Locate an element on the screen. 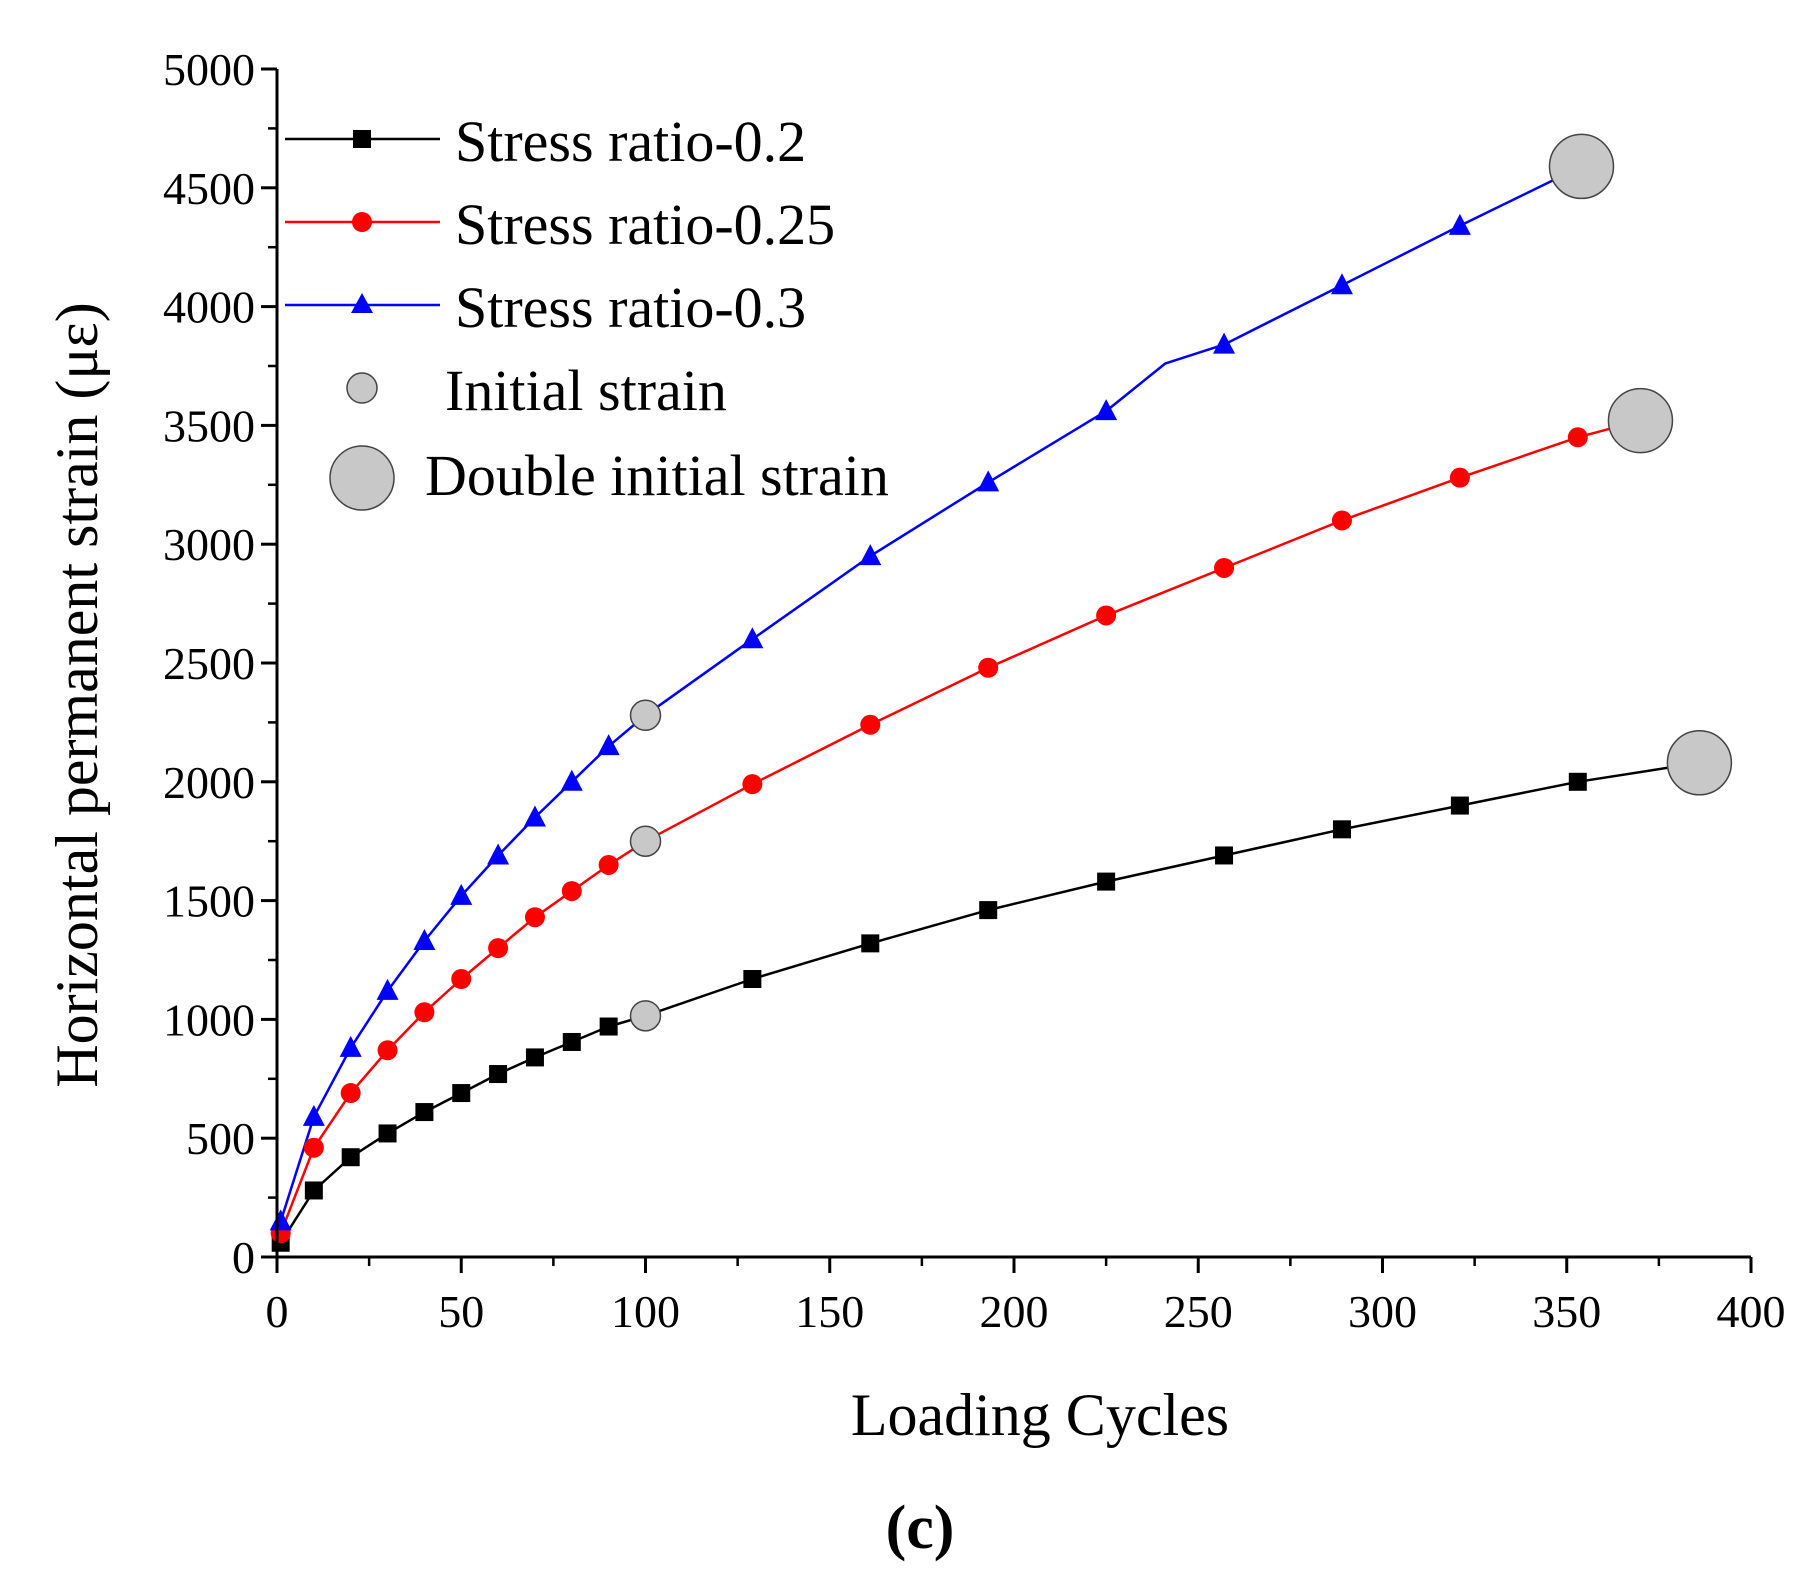  x-tick-label: 50 is located at coordinates (461, 1311).